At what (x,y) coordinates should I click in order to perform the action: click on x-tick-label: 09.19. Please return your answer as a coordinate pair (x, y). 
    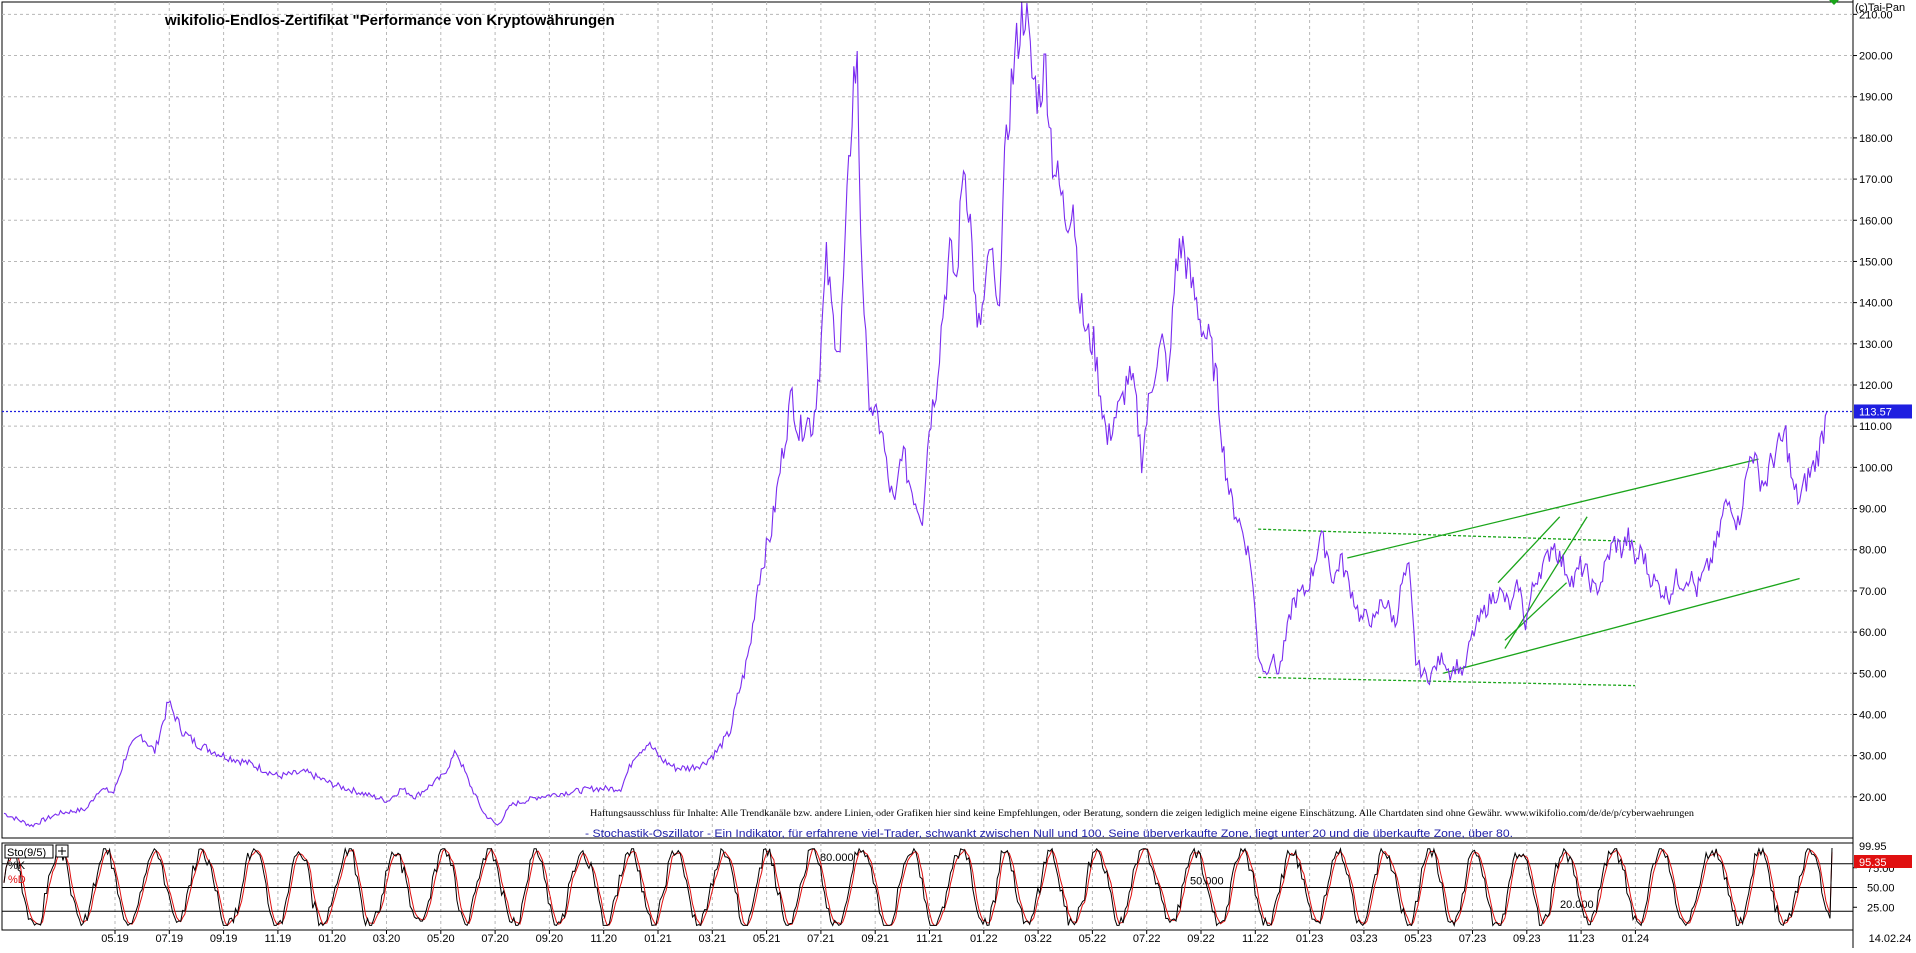
    Looking at the image, I should click on (224, 939).